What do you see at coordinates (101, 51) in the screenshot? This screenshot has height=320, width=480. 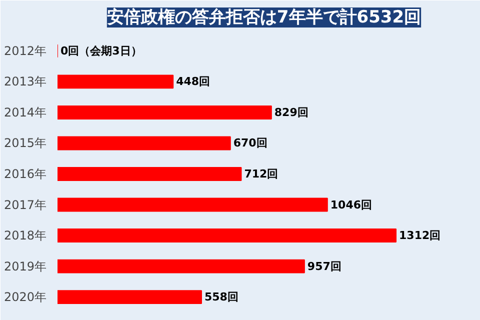 I see `data-label: 0回（会期3日）` at bounding box center [101, 51].